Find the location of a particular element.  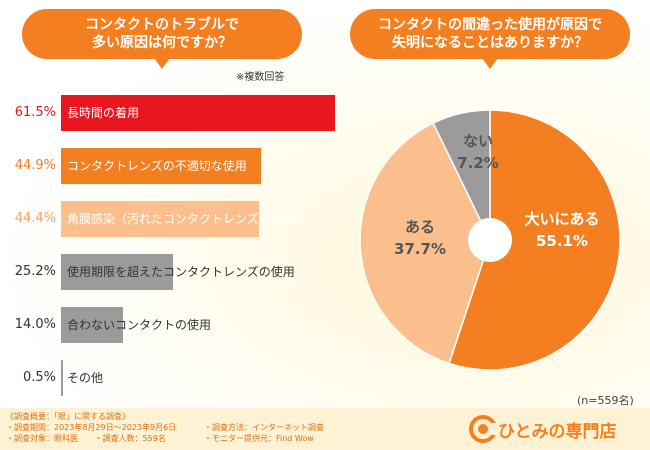

survey-title: 《調査概要：「眼」に関する調査》 is located at coordinates (68, 416).